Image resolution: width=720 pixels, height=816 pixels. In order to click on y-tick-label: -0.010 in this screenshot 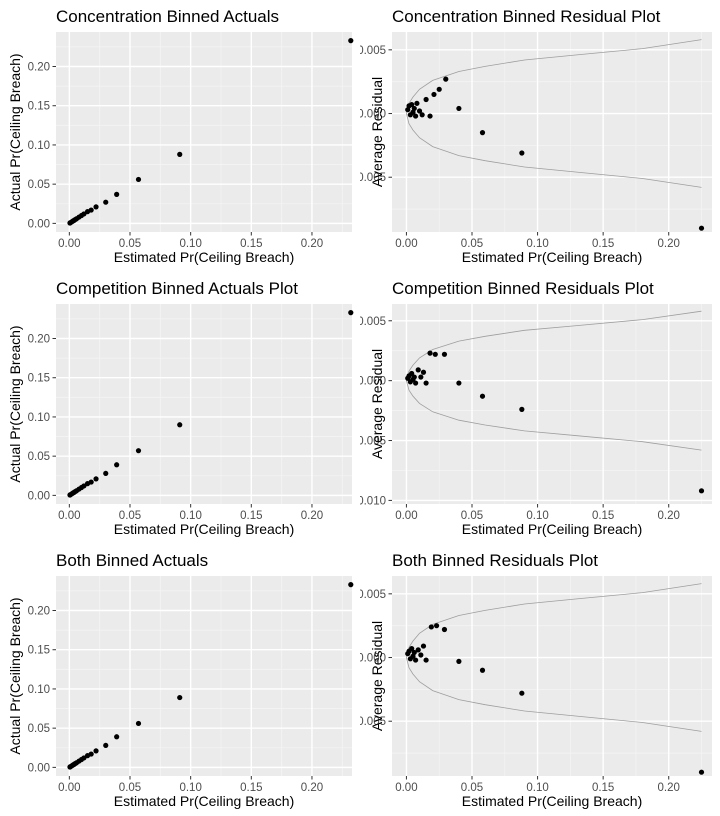, I will do `click(373, 501)`.